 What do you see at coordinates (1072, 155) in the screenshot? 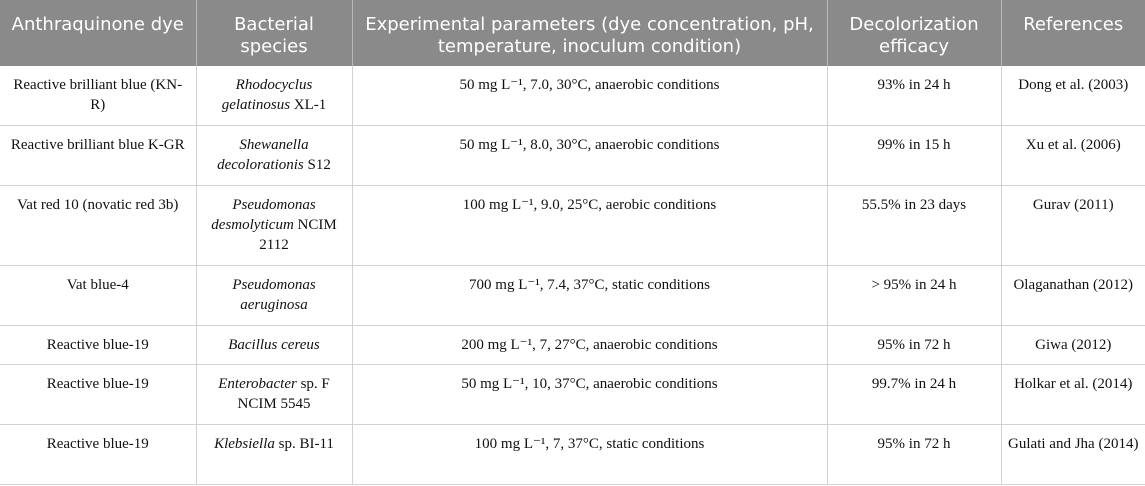
I see `cell-reference: Xu et al. (2006)` at bounding box center [1072, 155].